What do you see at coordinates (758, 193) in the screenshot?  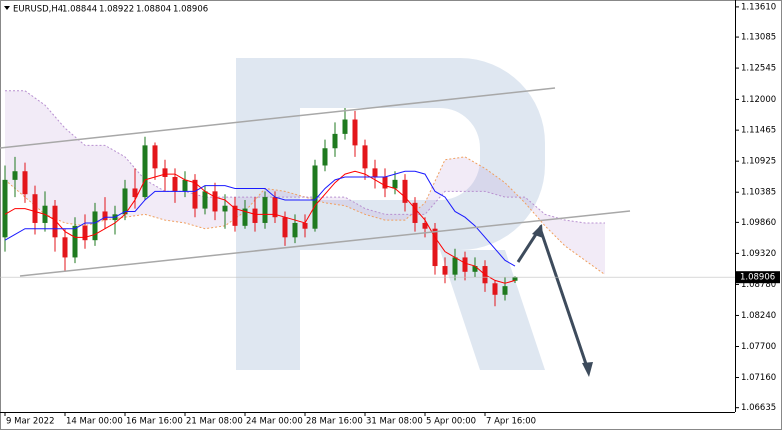 I see `y-tick-label: 1.10385` at bounding box center [758, 193].